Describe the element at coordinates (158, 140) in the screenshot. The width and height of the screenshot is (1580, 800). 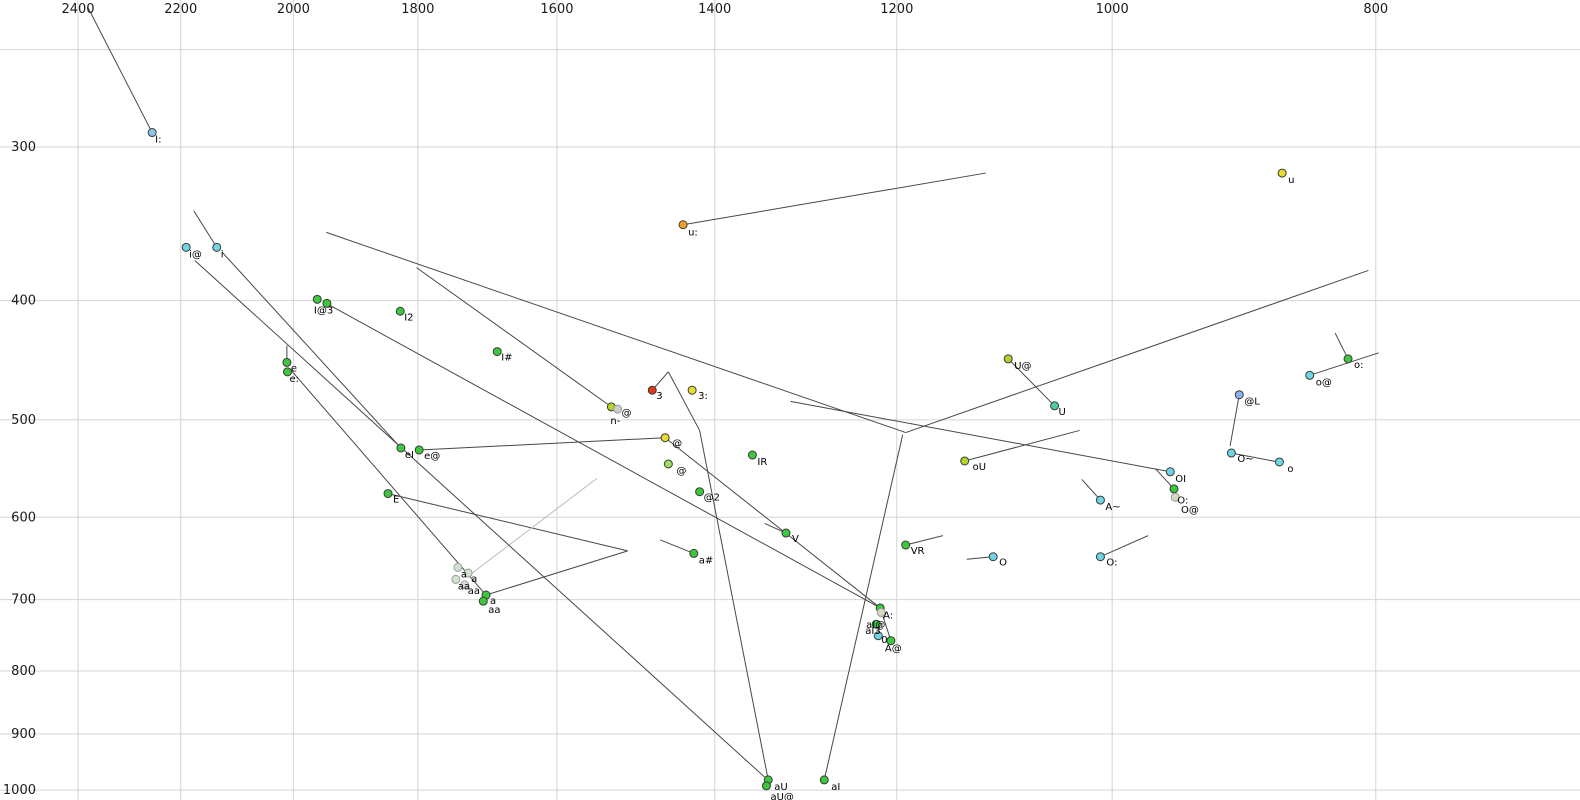
I see `vowel-label-I:: I:` at that location.